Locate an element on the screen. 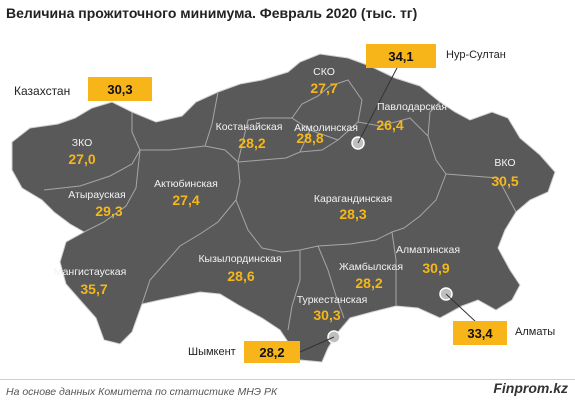 This screenshot has width=575, height=402. nursultan-label: Нур-Султан is located at coordinates (476, 55).